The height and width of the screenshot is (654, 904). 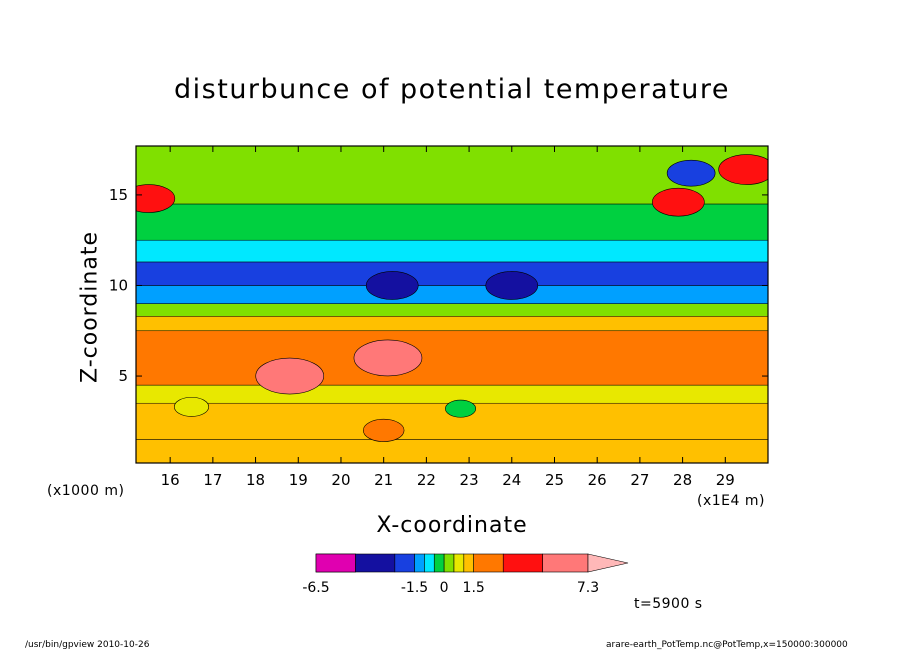 What do you see at coordinates (123, 376) in the screenshot?
I see `y-tick-label: 5` at bounding box center [123, 376].